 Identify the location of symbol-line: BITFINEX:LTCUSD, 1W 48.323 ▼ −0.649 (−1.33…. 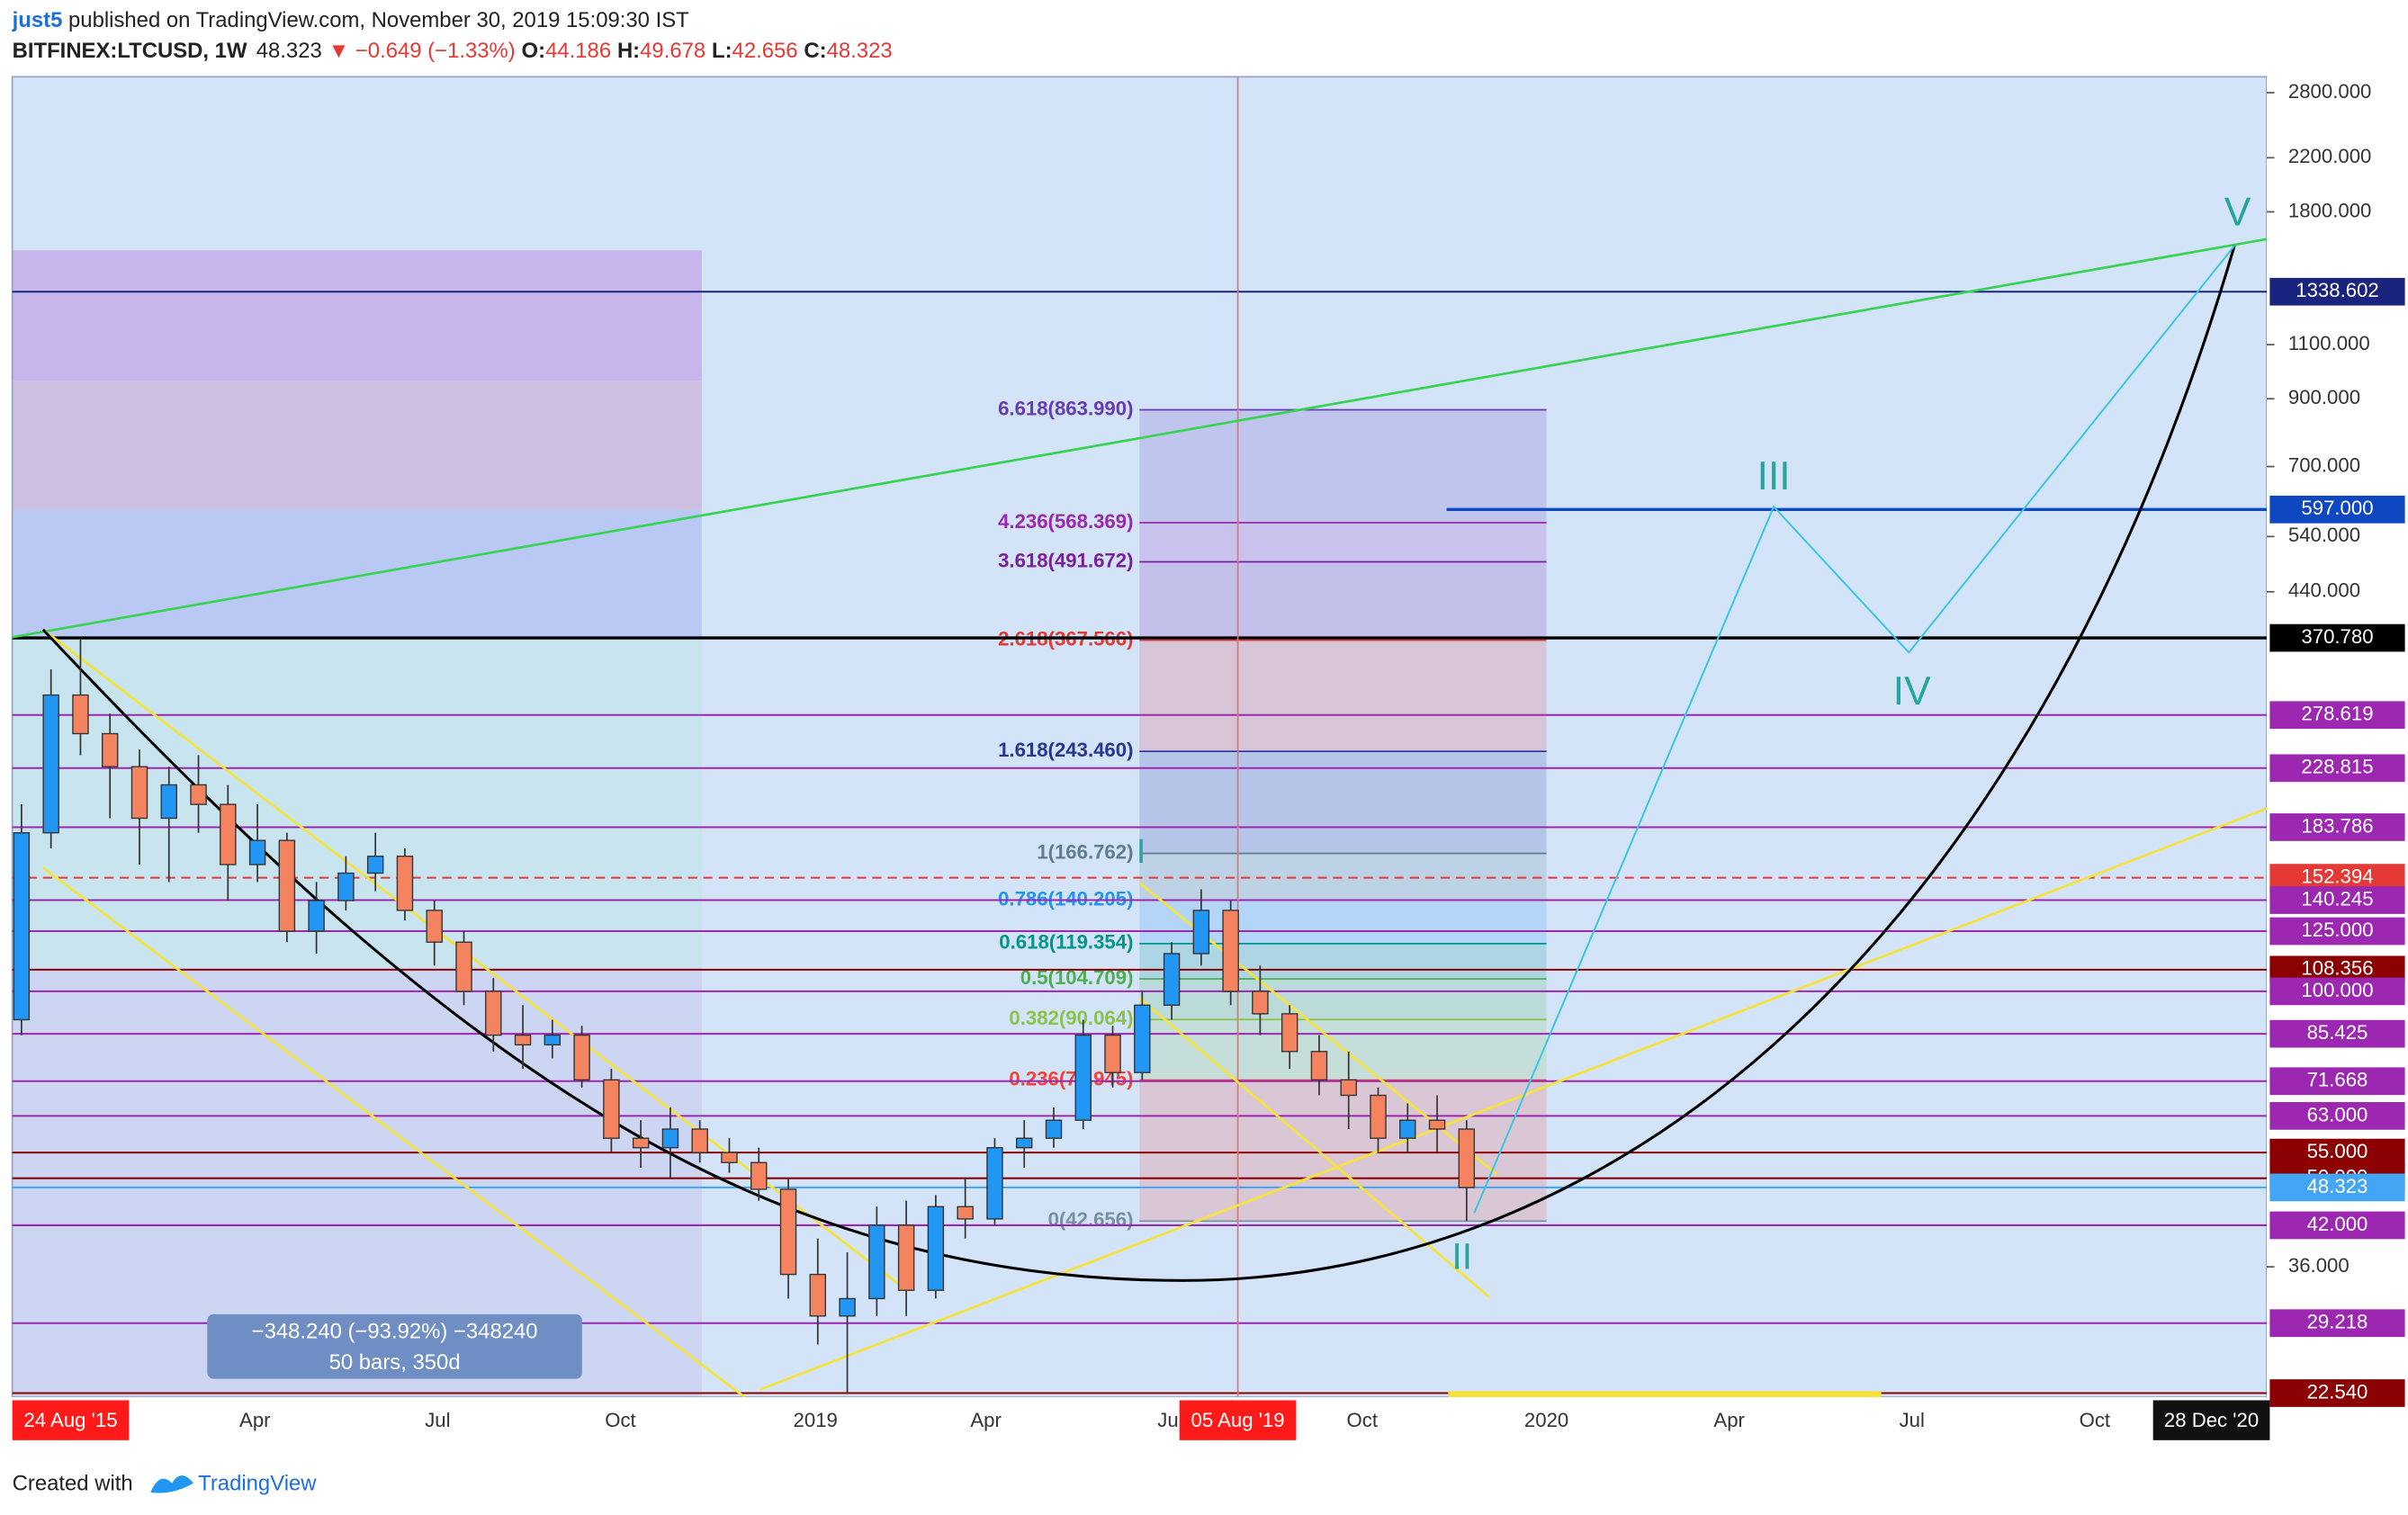
(453, 51).